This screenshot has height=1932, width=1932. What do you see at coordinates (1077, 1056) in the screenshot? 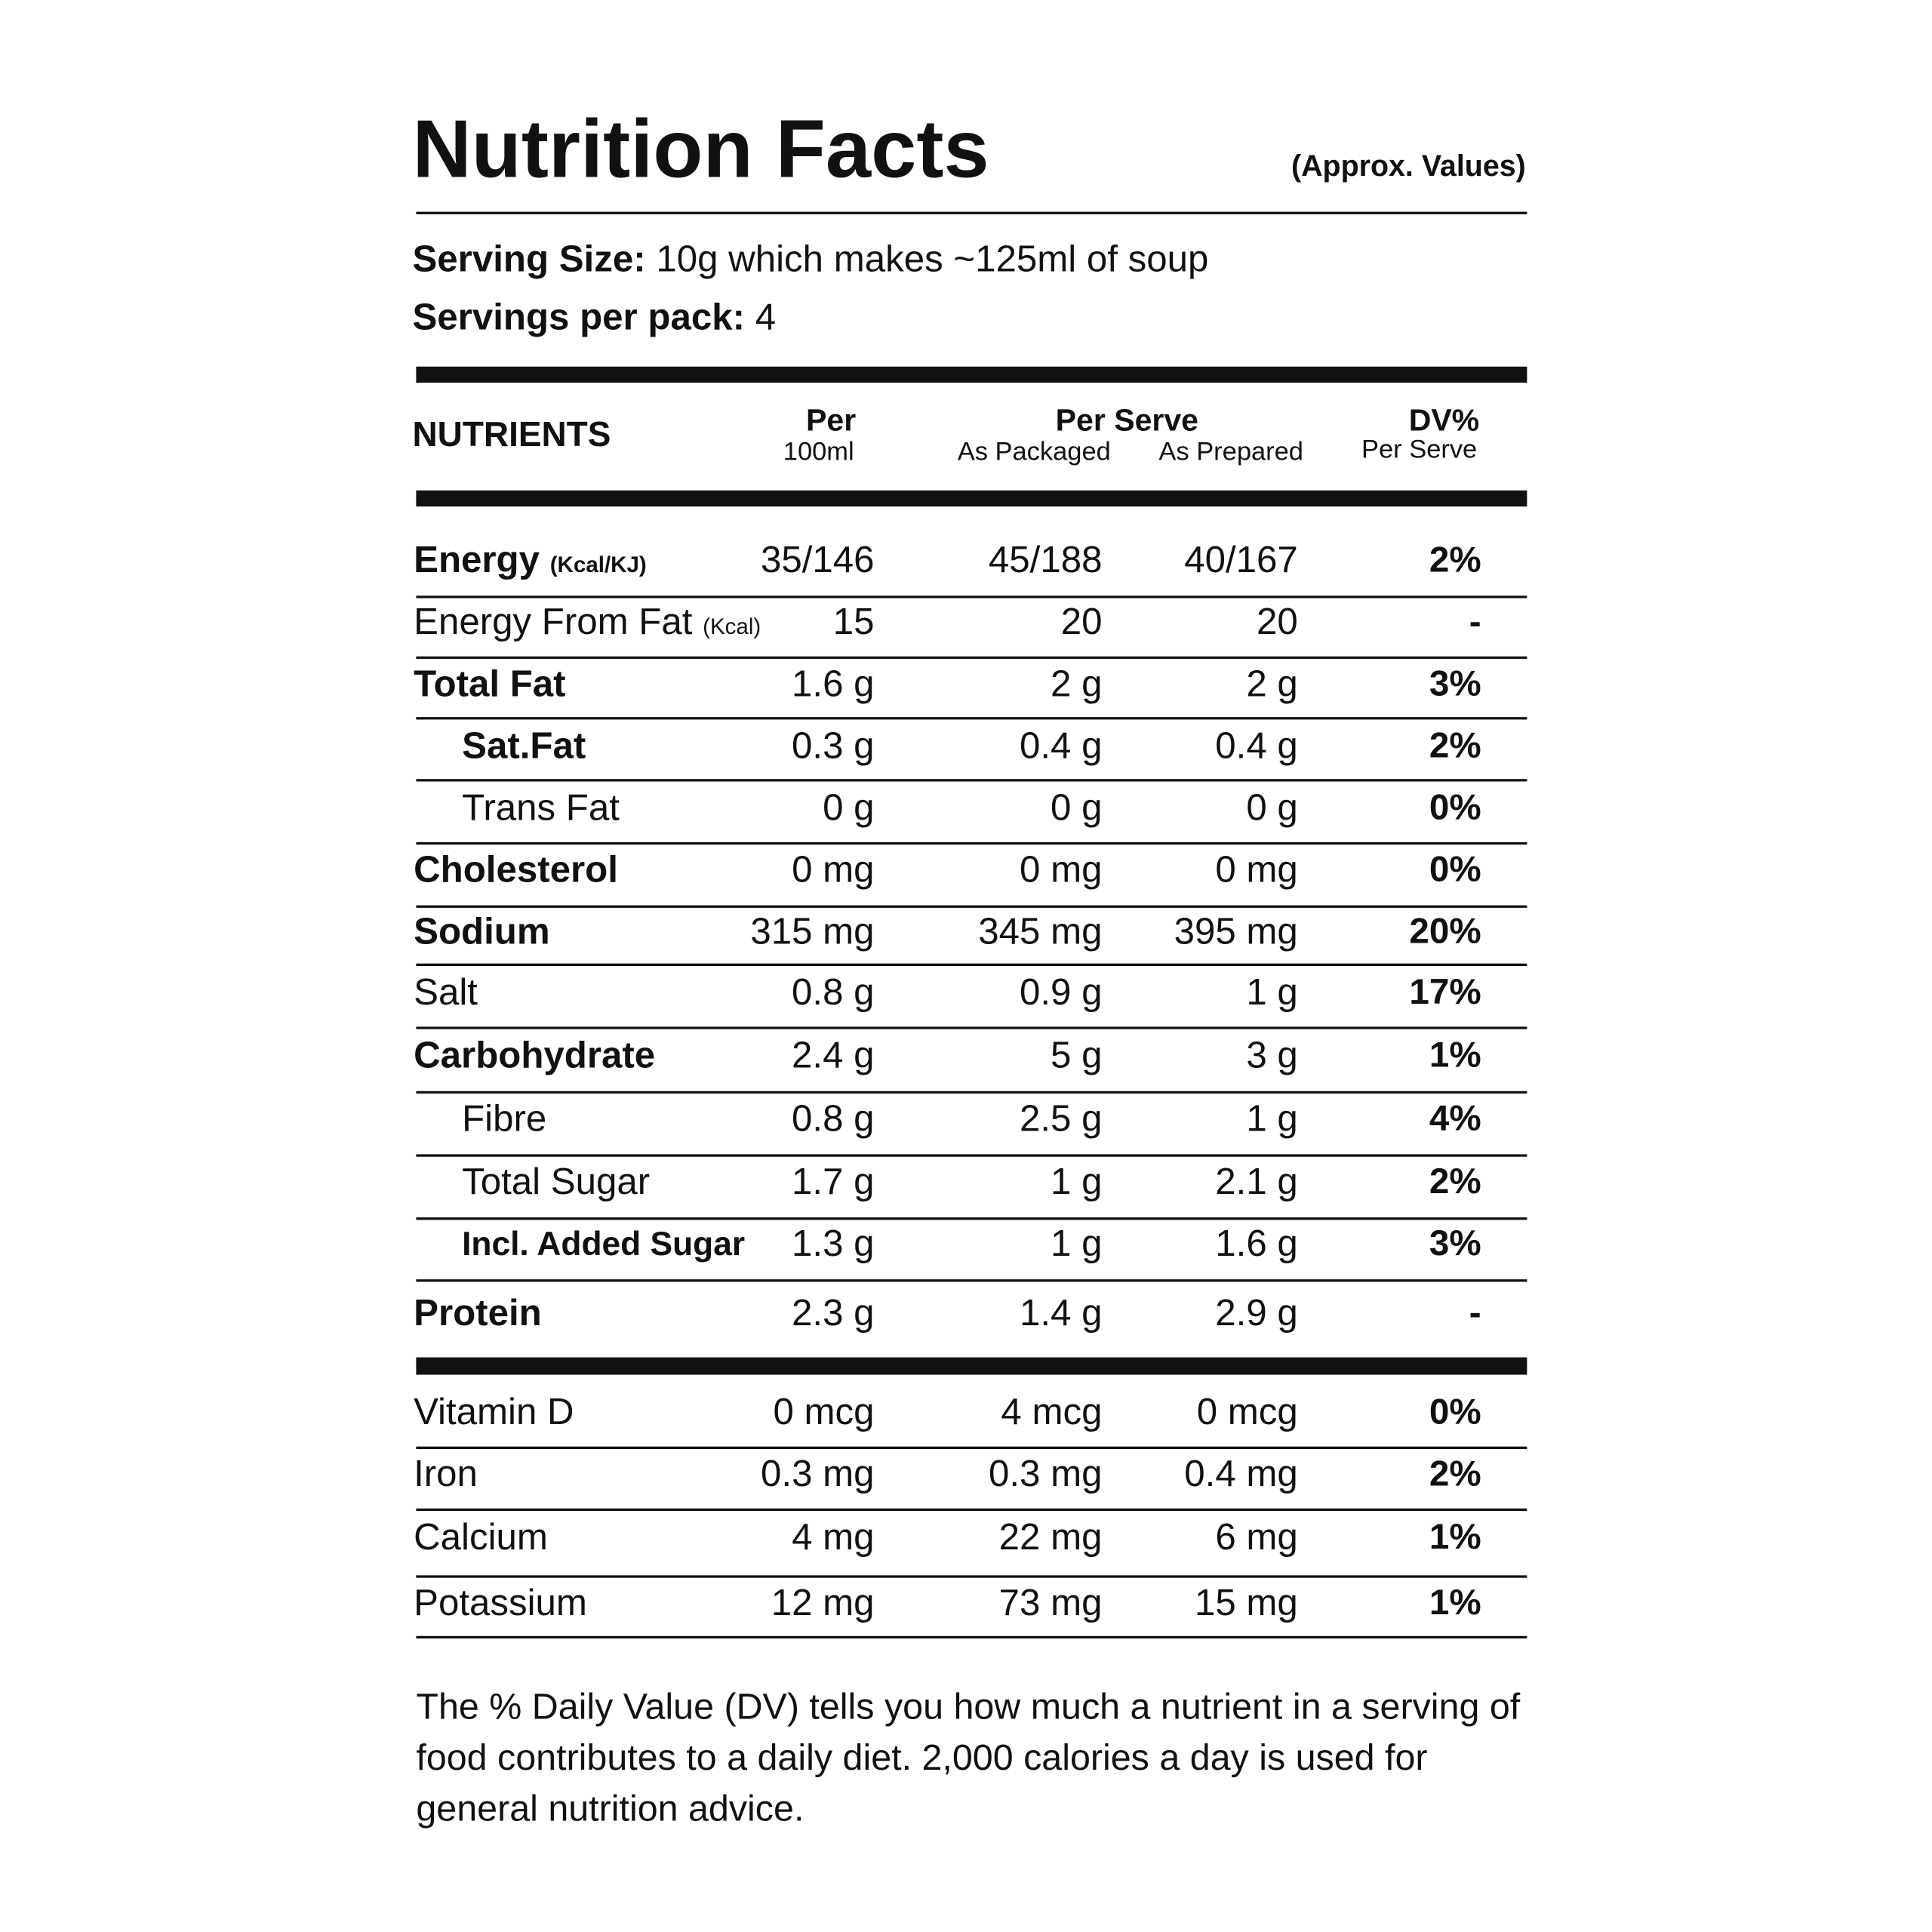
I see `amount: 5 g` at bounding box center [1077, 1056].